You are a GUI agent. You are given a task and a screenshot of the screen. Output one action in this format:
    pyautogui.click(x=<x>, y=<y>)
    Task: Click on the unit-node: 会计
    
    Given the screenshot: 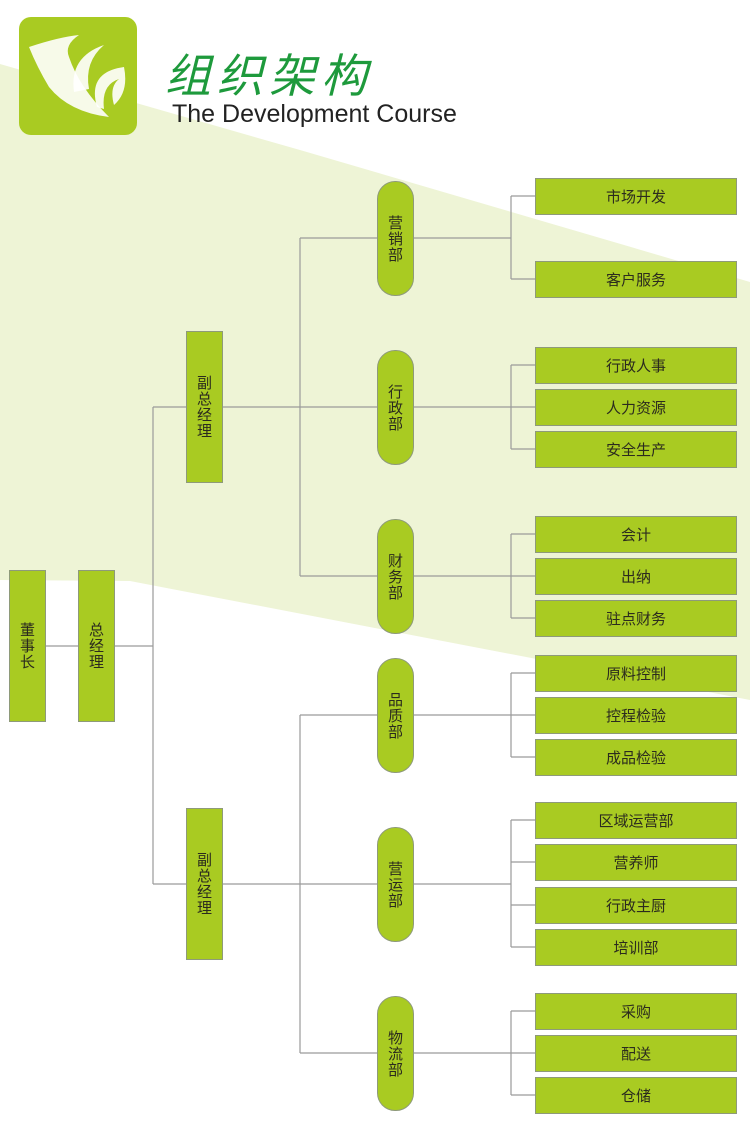 What is the action you would take?
    pyautogui.click(x=636, y=534)
    